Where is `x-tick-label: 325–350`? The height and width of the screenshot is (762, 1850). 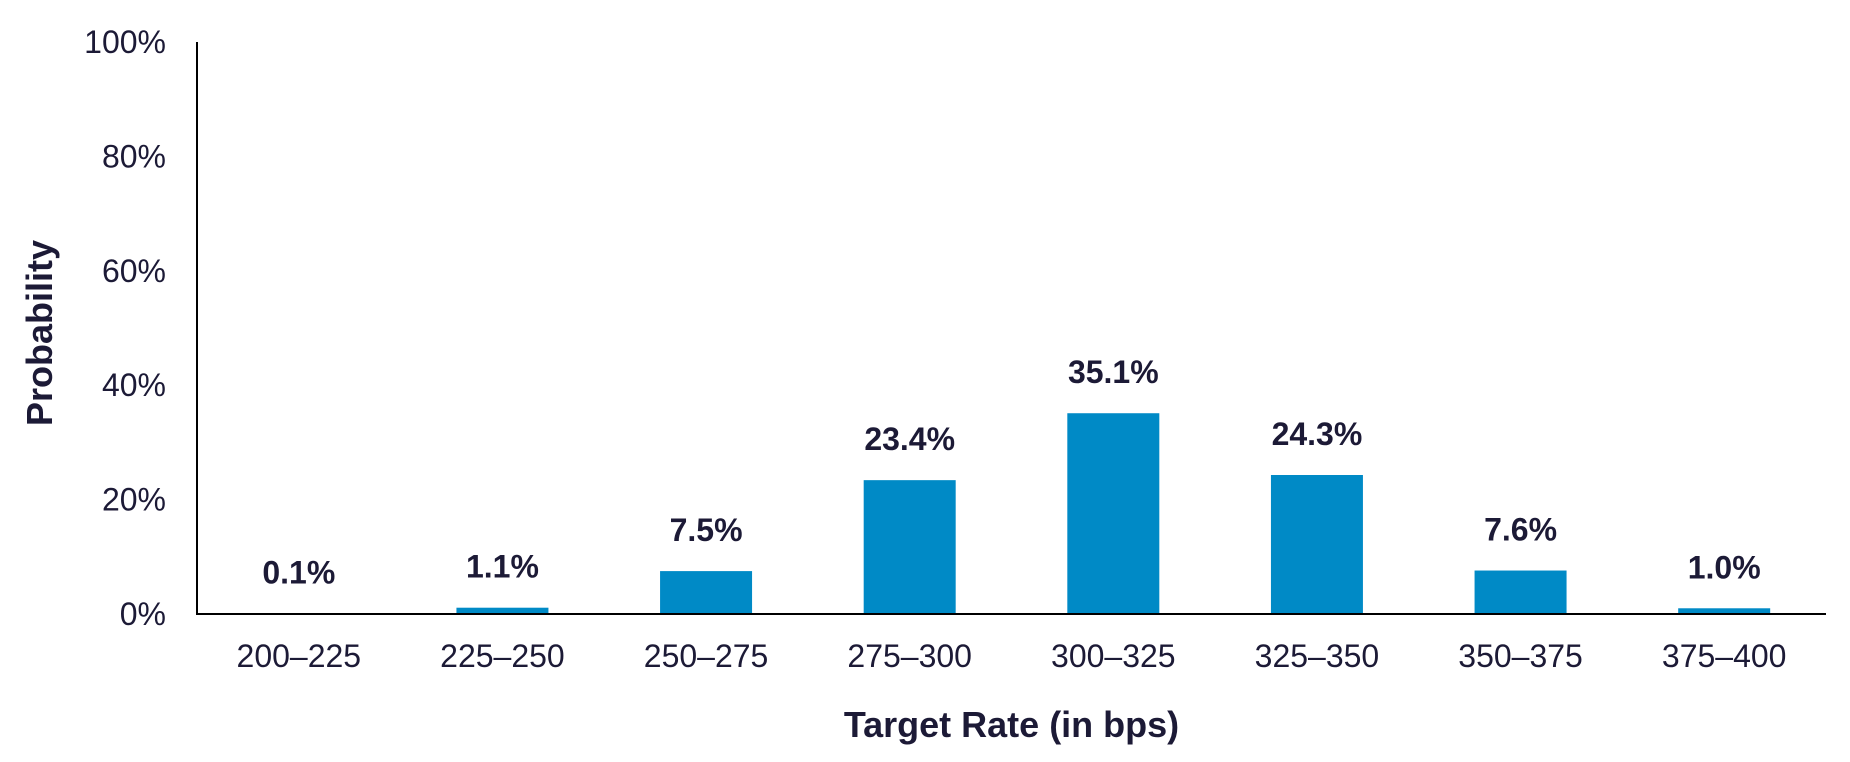 x-tick-label: 325–350 is located at coordinates (1317, 656).